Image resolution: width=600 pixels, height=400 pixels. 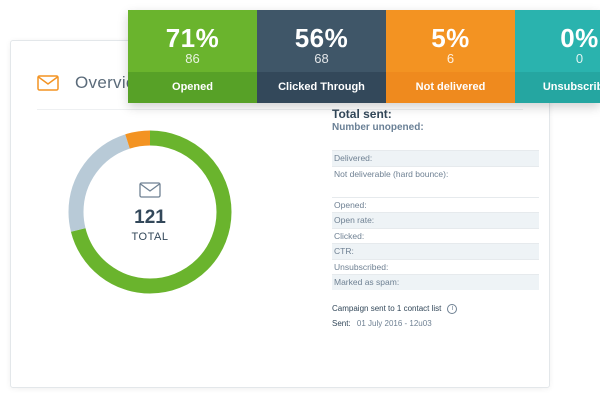 What do you see at coordinates (435, 235) in the screenshot?
I see `stats-row: Clicked:` at bounding box center [435, 235].